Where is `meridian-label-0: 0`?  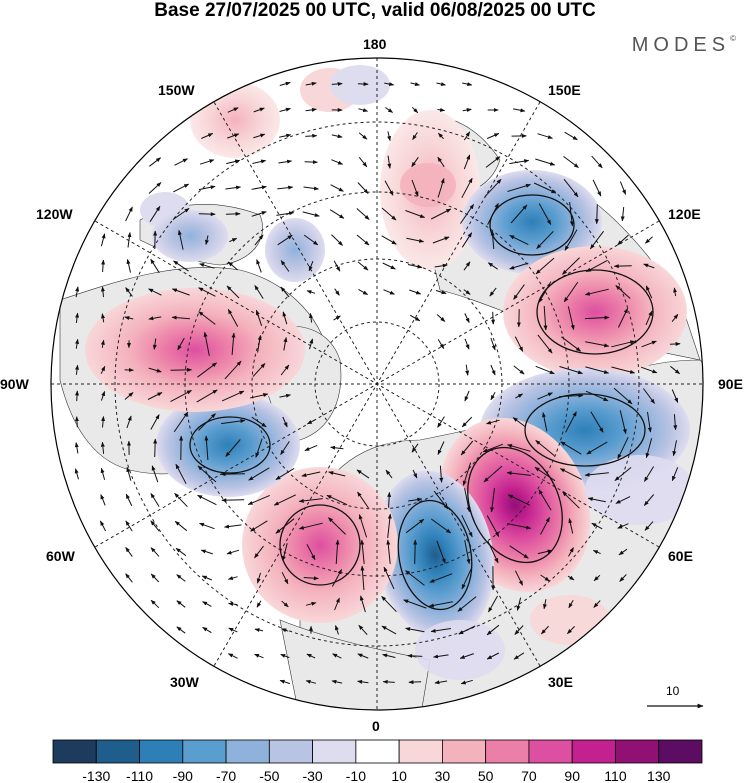
meridian-label-0: 0 is located at coordinates (376, 726).